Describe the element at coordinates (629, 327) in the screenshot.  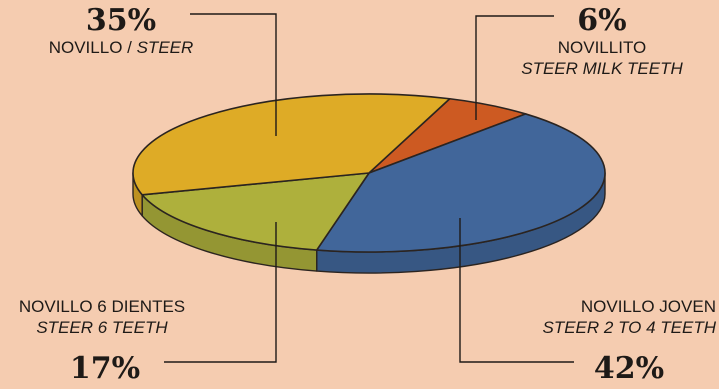
I see `slice-label-novillo-joven-en: STEER 2 TO 4 TEETH` at that location.